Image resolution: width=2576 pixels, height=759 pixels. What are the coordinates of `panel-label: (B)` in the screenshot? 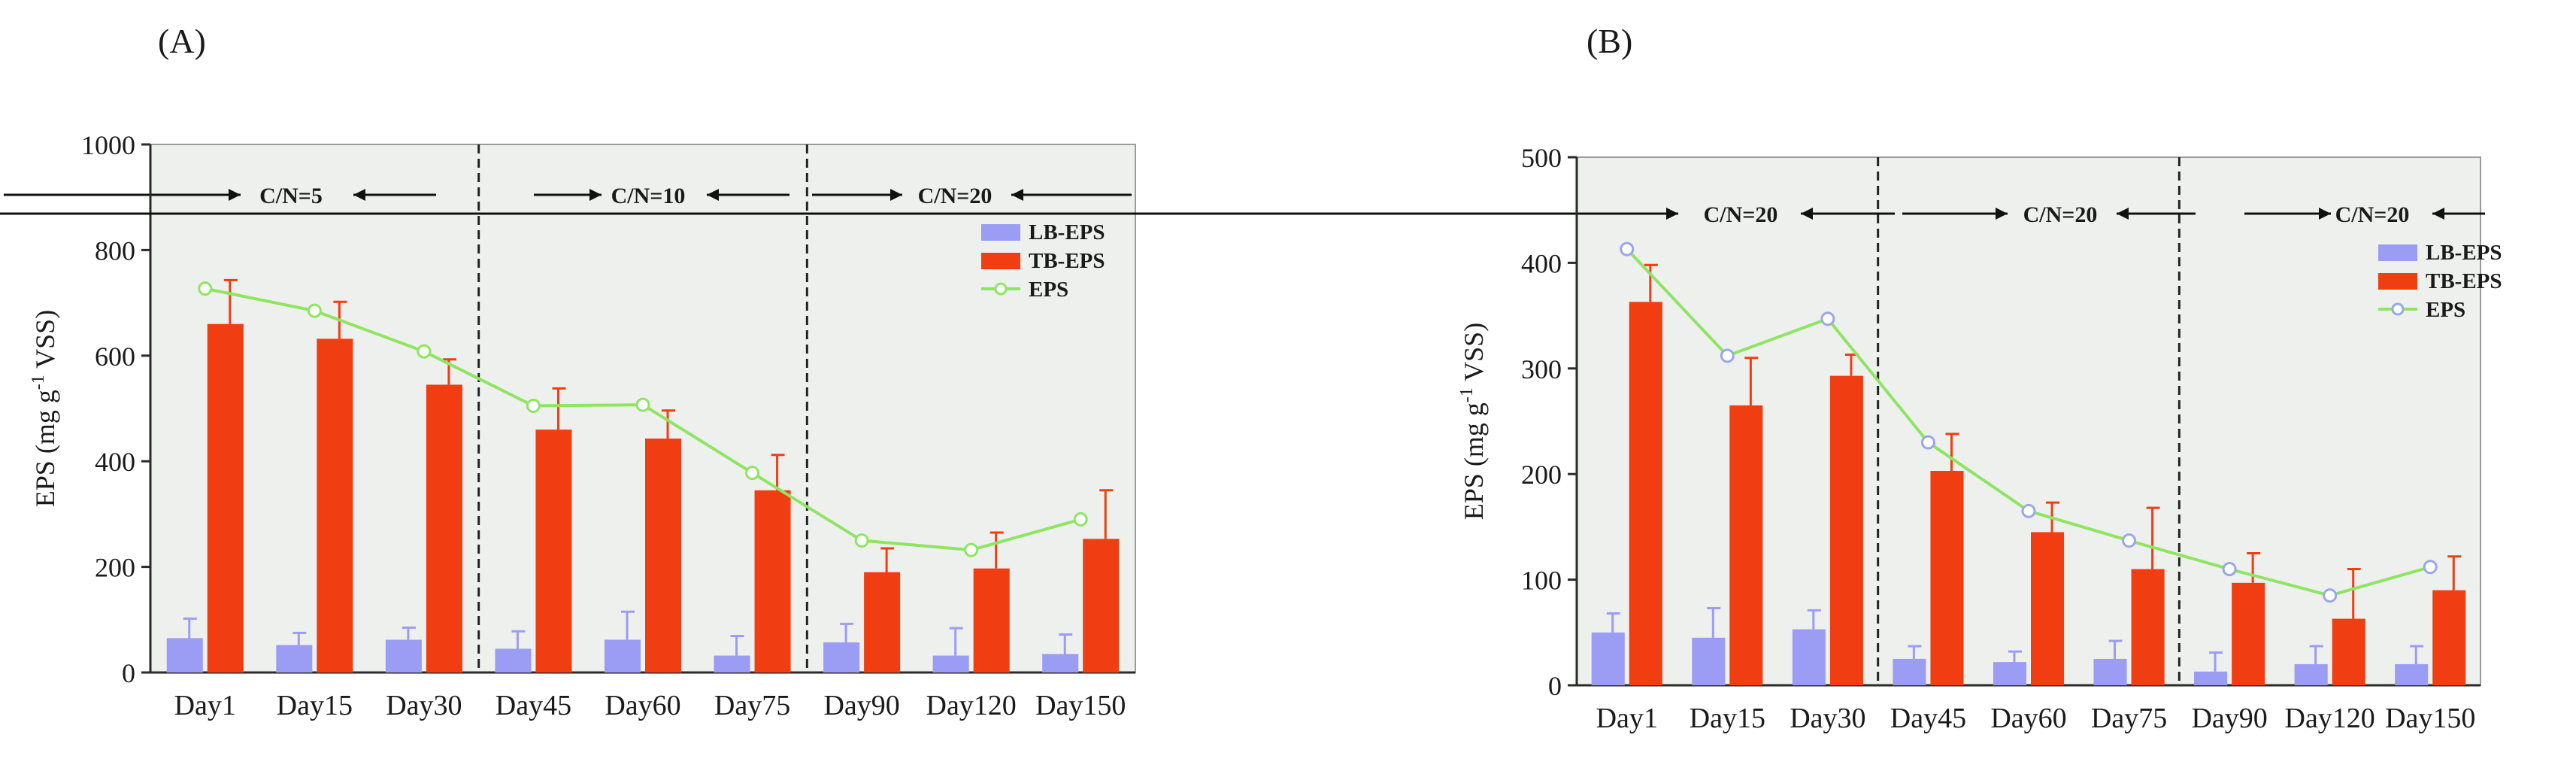 It's located at (1609, 41).